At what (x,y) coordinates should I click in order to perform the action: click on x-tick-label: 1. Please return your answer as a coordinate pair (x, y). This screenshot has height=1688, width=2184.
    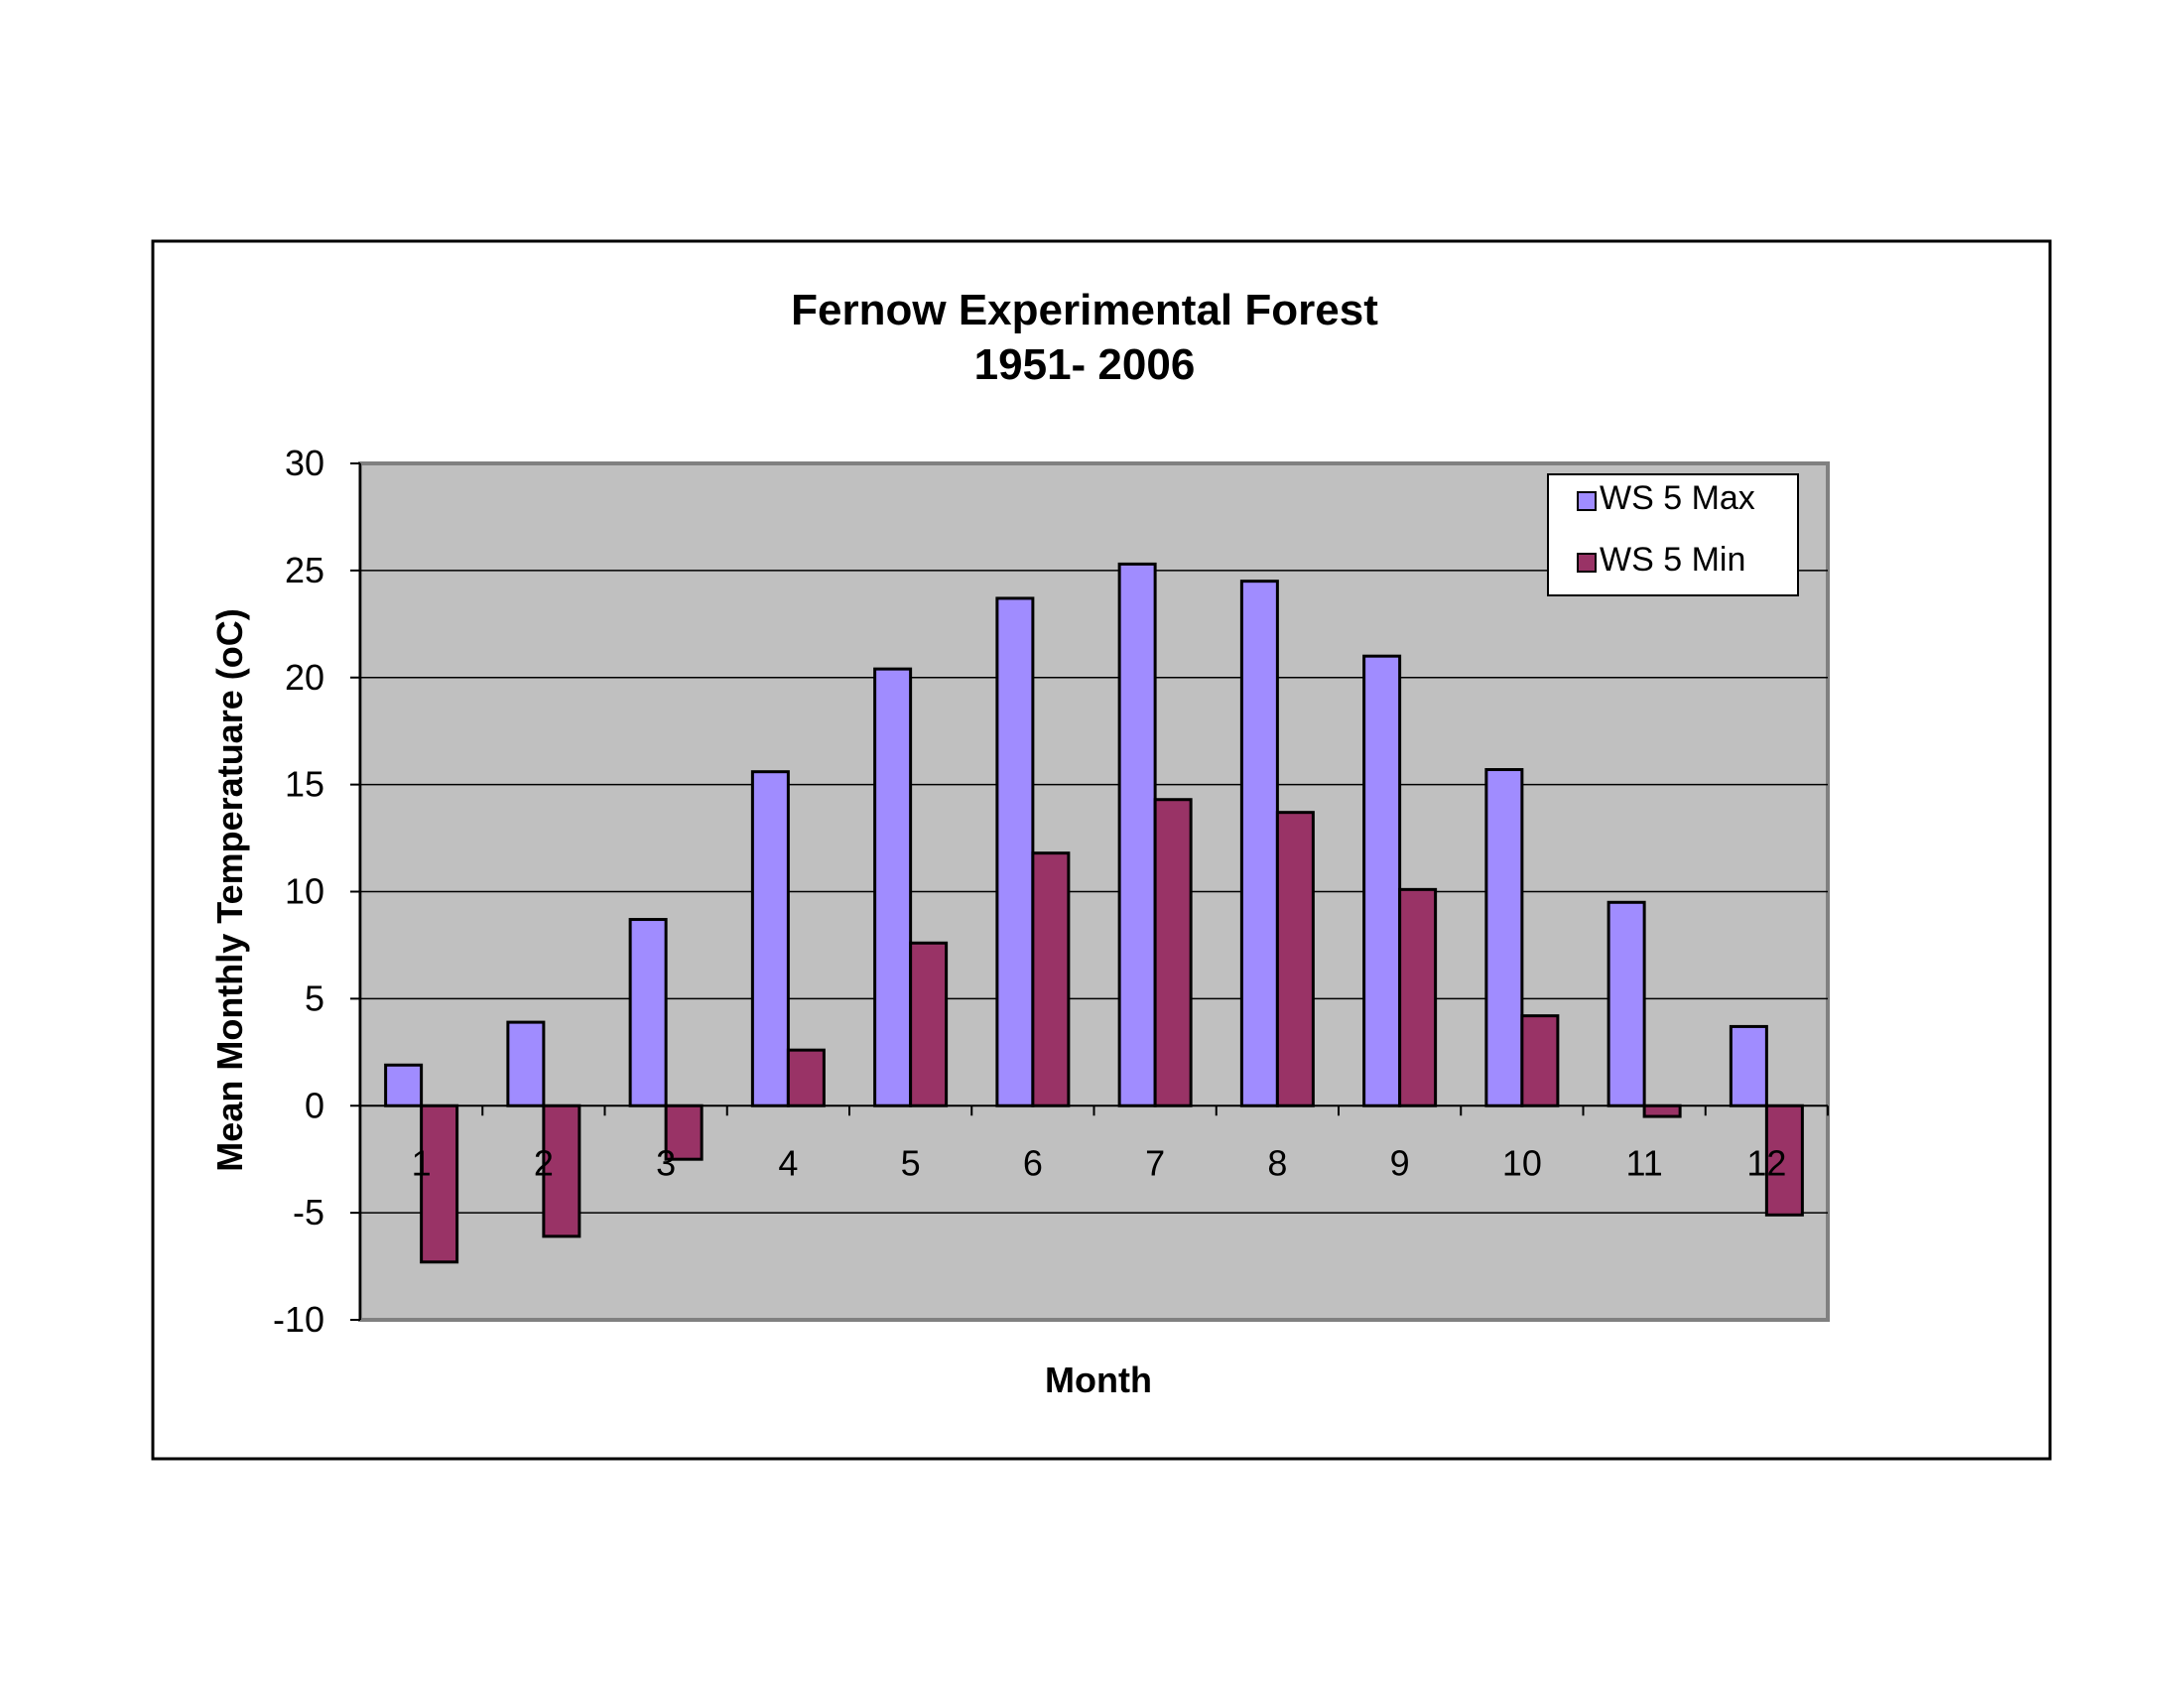
    Looking at the image, I should click on (422, 1163).